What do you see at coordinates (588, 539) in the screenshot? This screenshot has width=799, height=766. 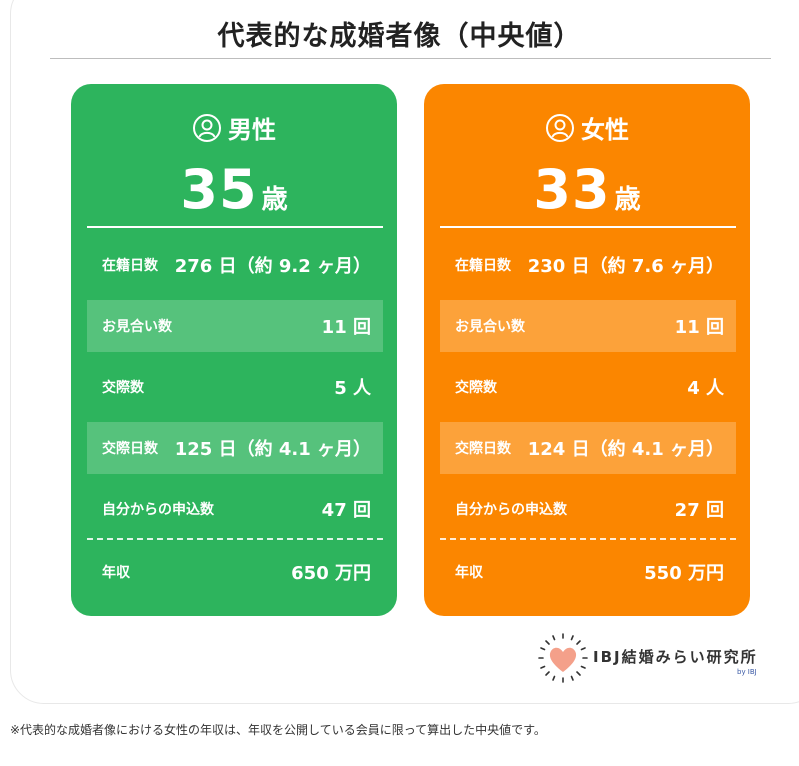 I see `female-dashed-divider` at bounding box center [588, 539].